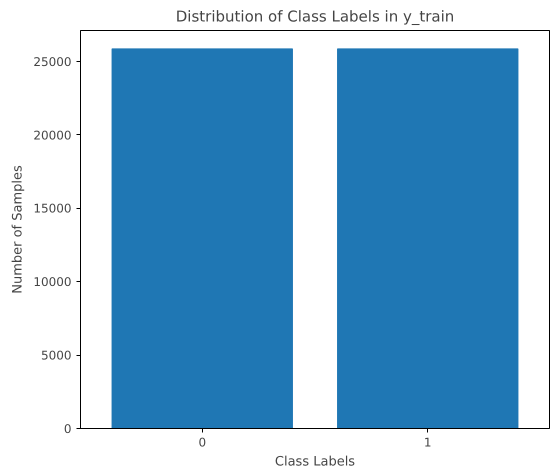 This screenshot has height=472, width=559. Describe the element at coordinates (18, 229) in the screenshot. I see `y-axis-title: Number of Samples` at that location.